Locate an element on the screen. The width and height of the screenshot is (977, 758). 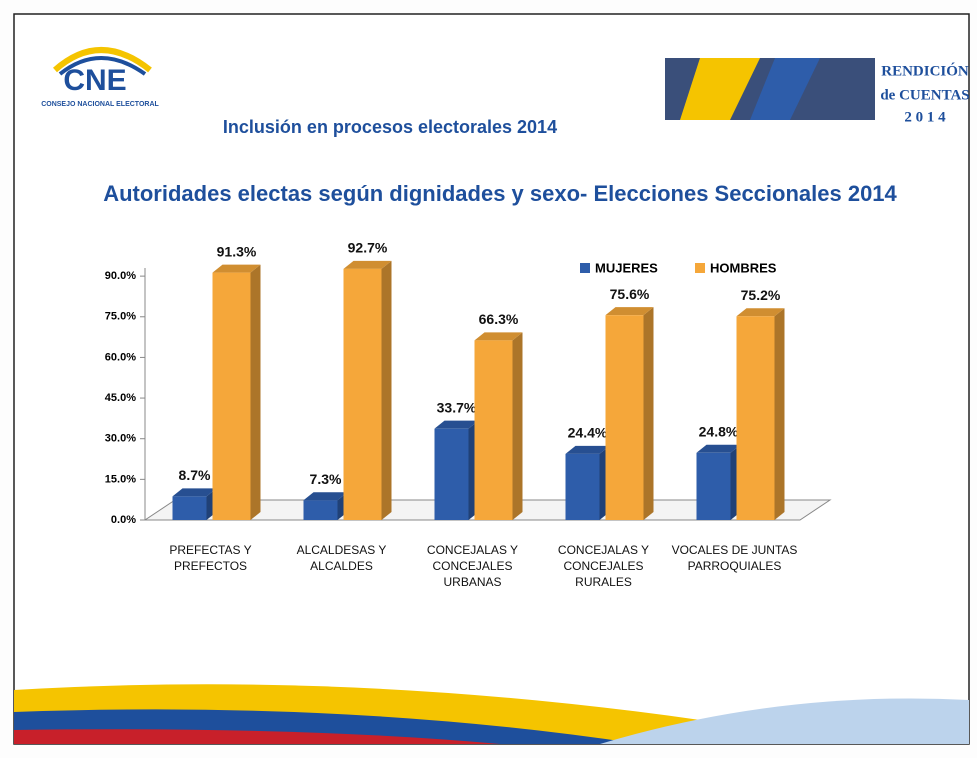
y-tick-label: 15.0% is located at coordinates (120, 479).